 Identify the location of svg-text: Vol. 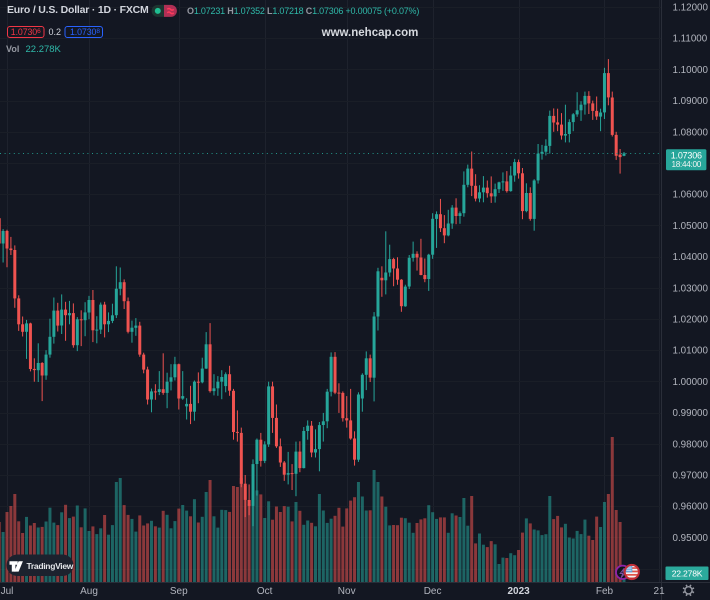
(12, 49).